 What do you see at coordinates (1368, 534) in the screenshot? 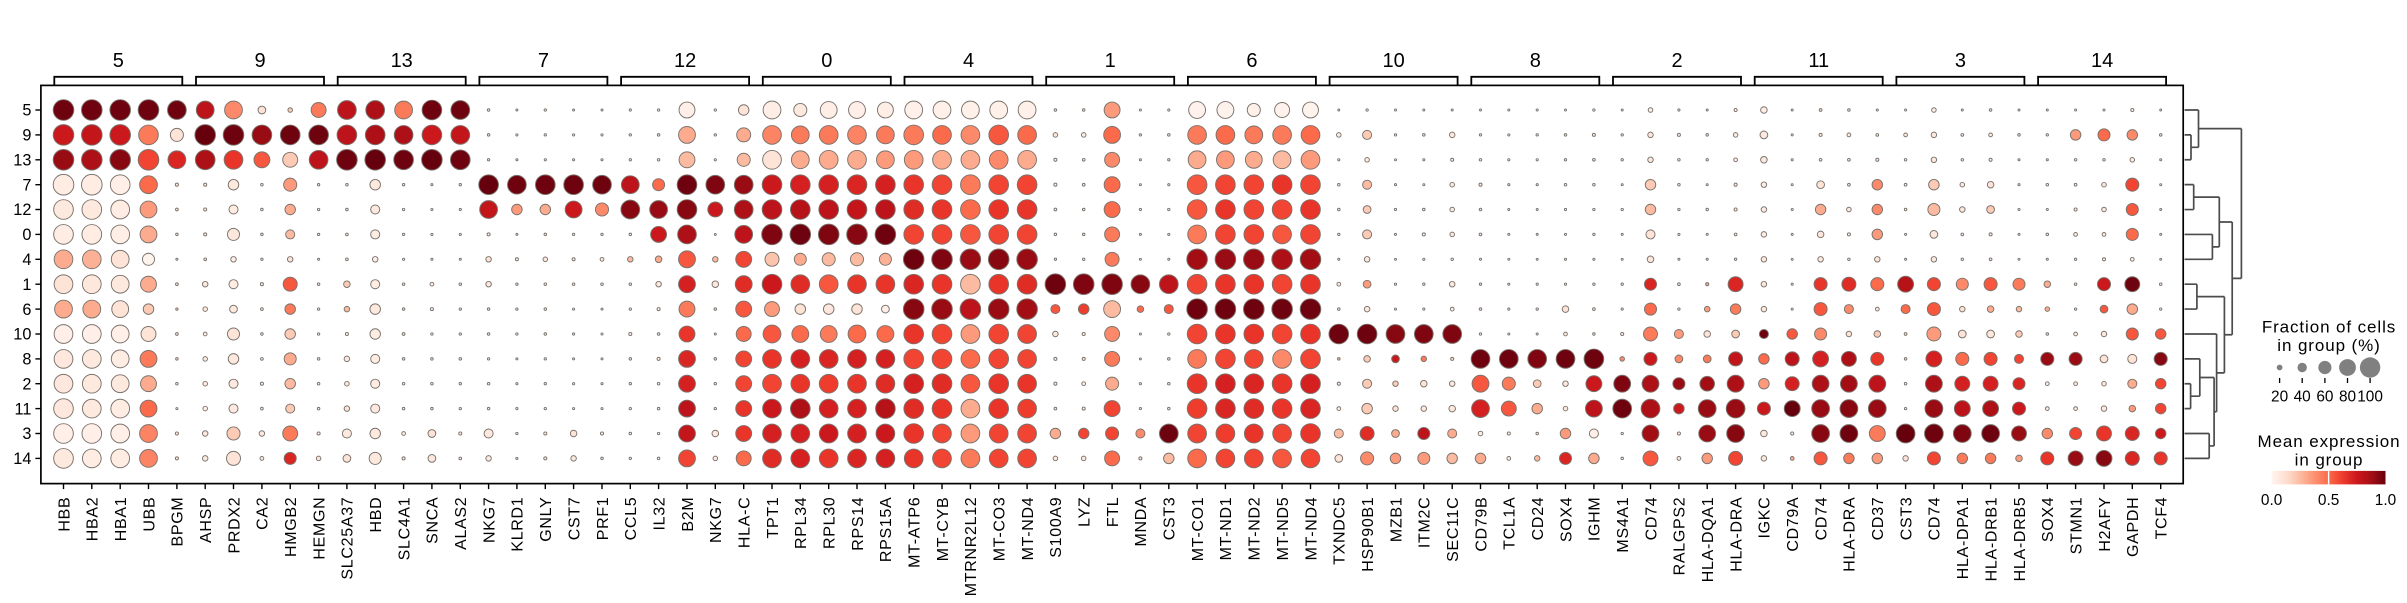
I see `svg-text: HSP90B1` at bounding box center [1368, 534].